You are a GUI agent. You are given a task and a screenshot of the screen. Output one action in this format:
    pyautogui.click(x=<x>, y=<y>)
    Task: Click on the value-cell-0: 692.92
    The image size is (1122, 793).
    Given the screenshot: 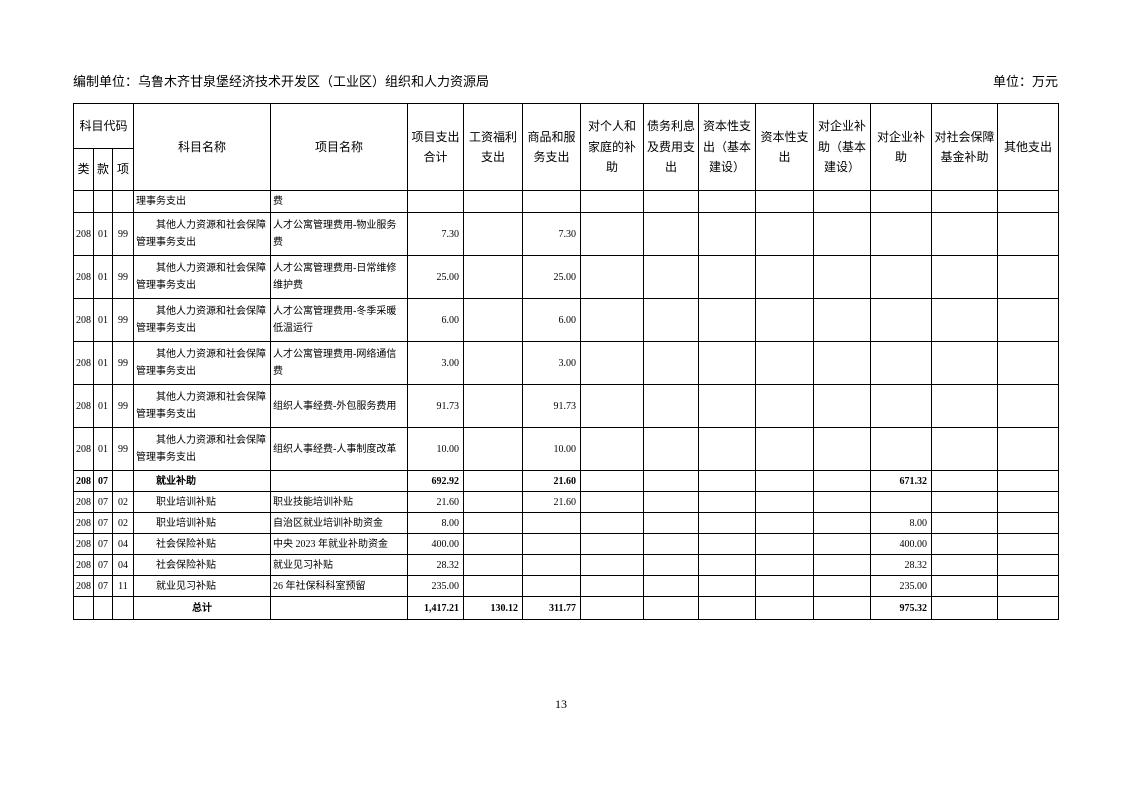 What is the action you would take?
    pyautogui.click(x=435, y=481)
    